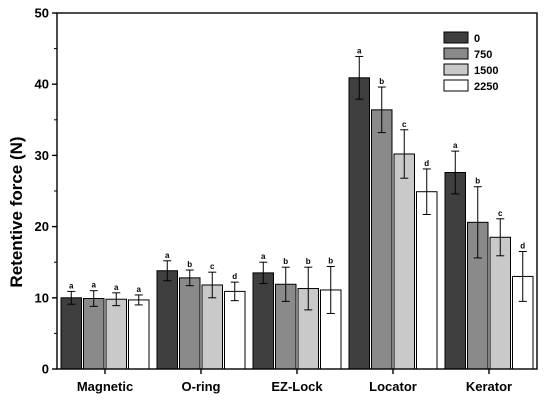 This screenshot has width=550, height=402. I want to click on x-category-label: Kerator, so click(489, 386).